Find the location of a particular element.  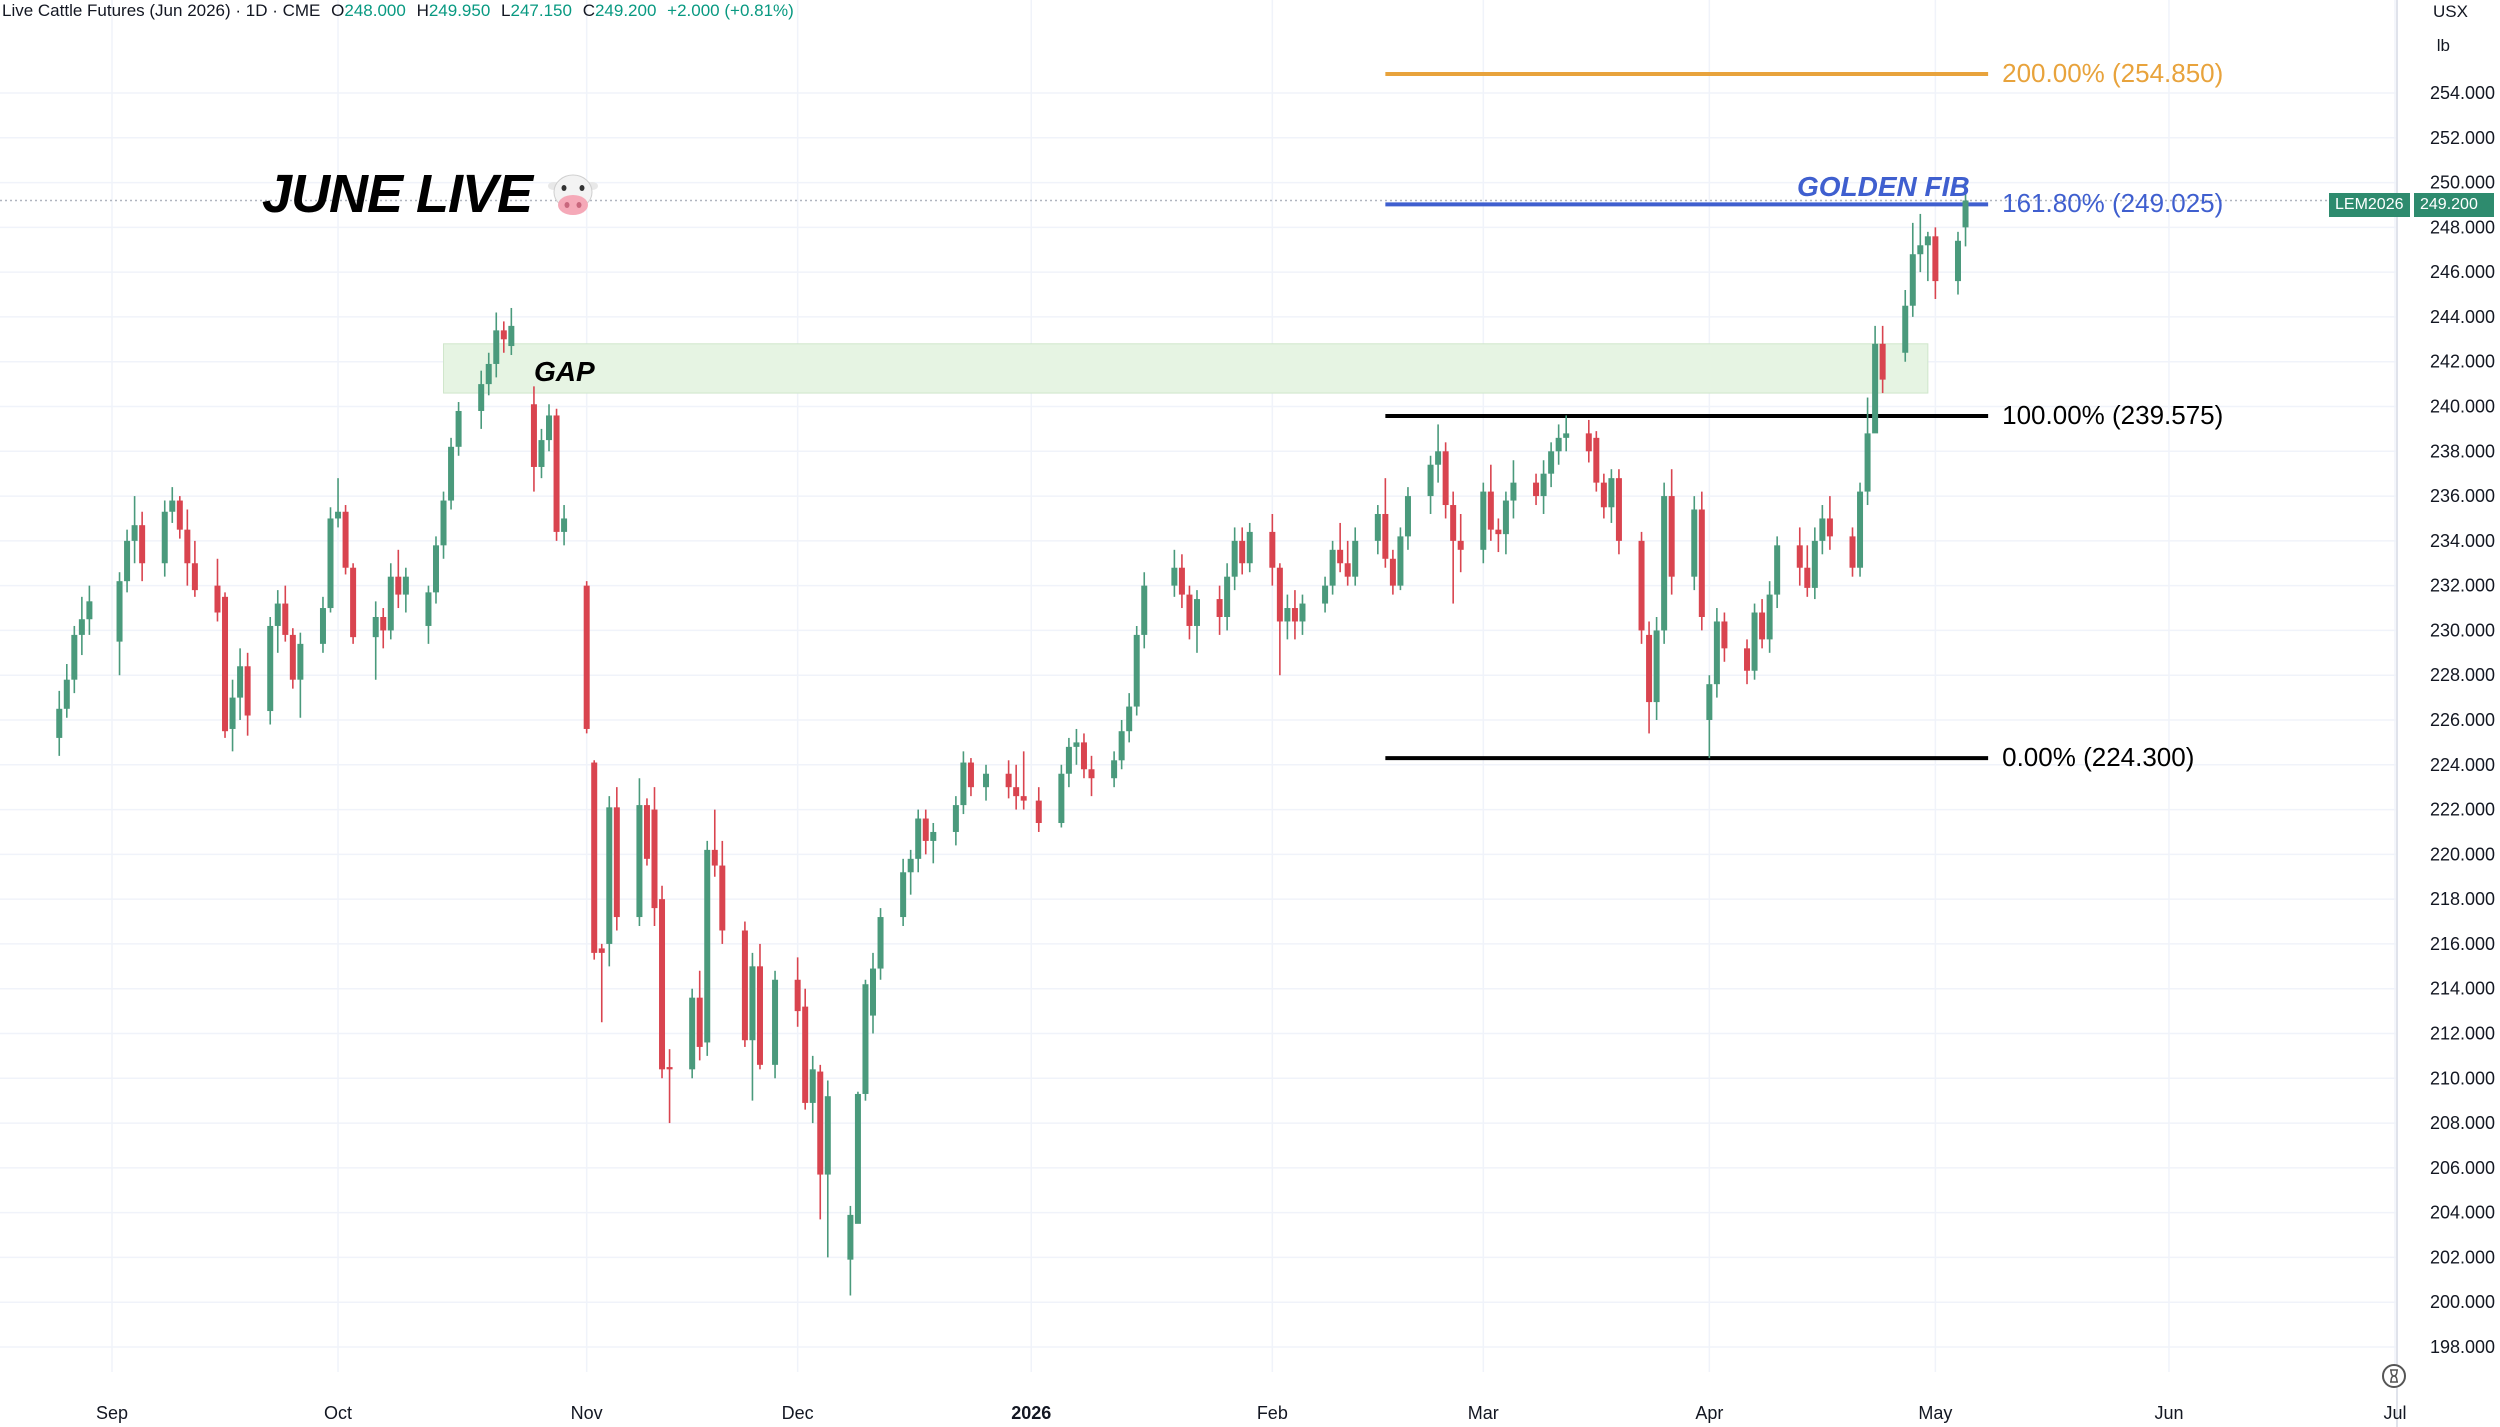

change-value: +2.000 (+0.81%) is located at coordinates (730, 10).